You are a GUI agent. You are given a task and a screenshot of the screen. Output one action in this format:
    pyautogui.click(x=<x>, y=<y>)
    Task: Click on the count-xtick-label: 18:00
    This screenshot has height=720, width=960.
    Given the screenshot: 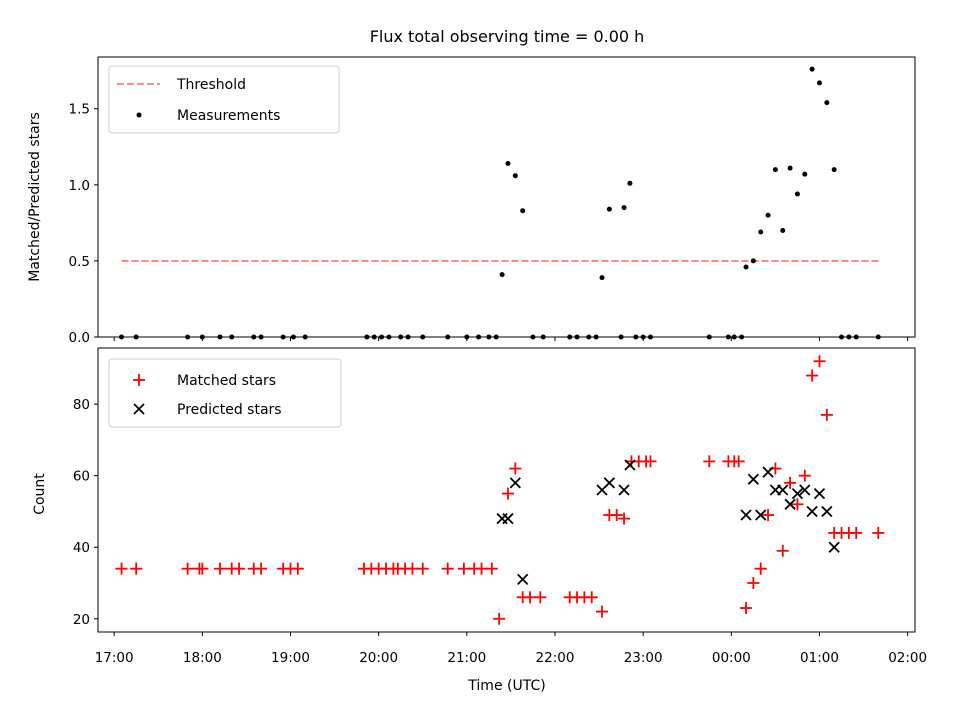 What is the action you would take?
    pyautogui.click(x=202, y=658)
    